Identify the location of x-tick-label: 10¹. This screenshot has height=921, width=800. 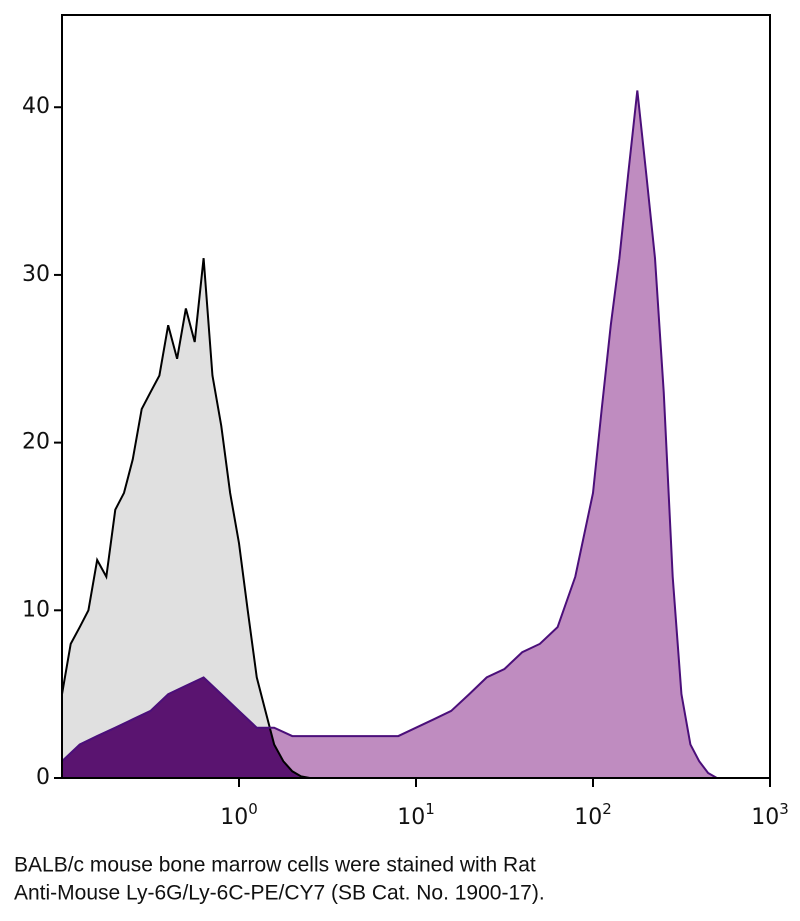
(416, 815).